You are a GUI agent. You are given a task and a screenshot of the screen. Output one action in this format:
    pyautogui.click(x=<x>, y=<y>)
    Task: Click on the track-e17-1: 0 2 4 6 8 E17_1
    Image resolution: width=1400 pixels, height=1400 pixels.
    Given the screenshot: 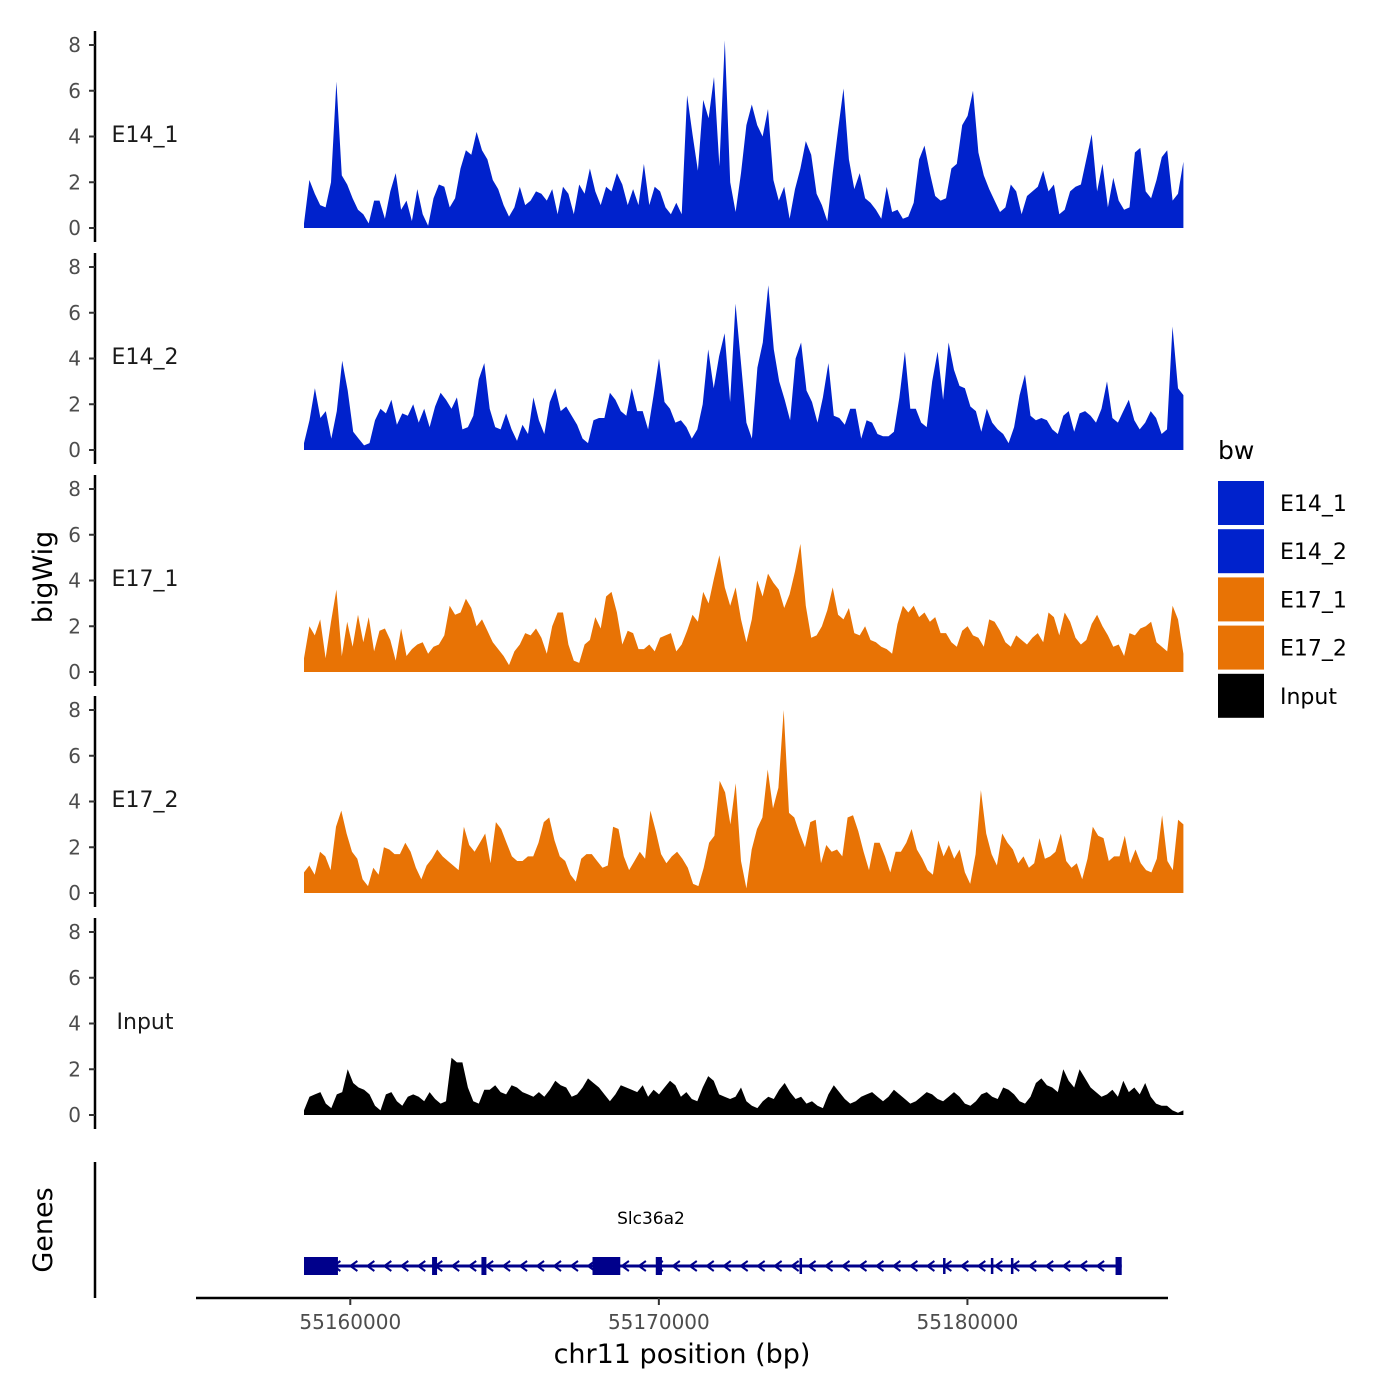 What is the action you would take?
    pyautogui.click(x=626, y=580)
    